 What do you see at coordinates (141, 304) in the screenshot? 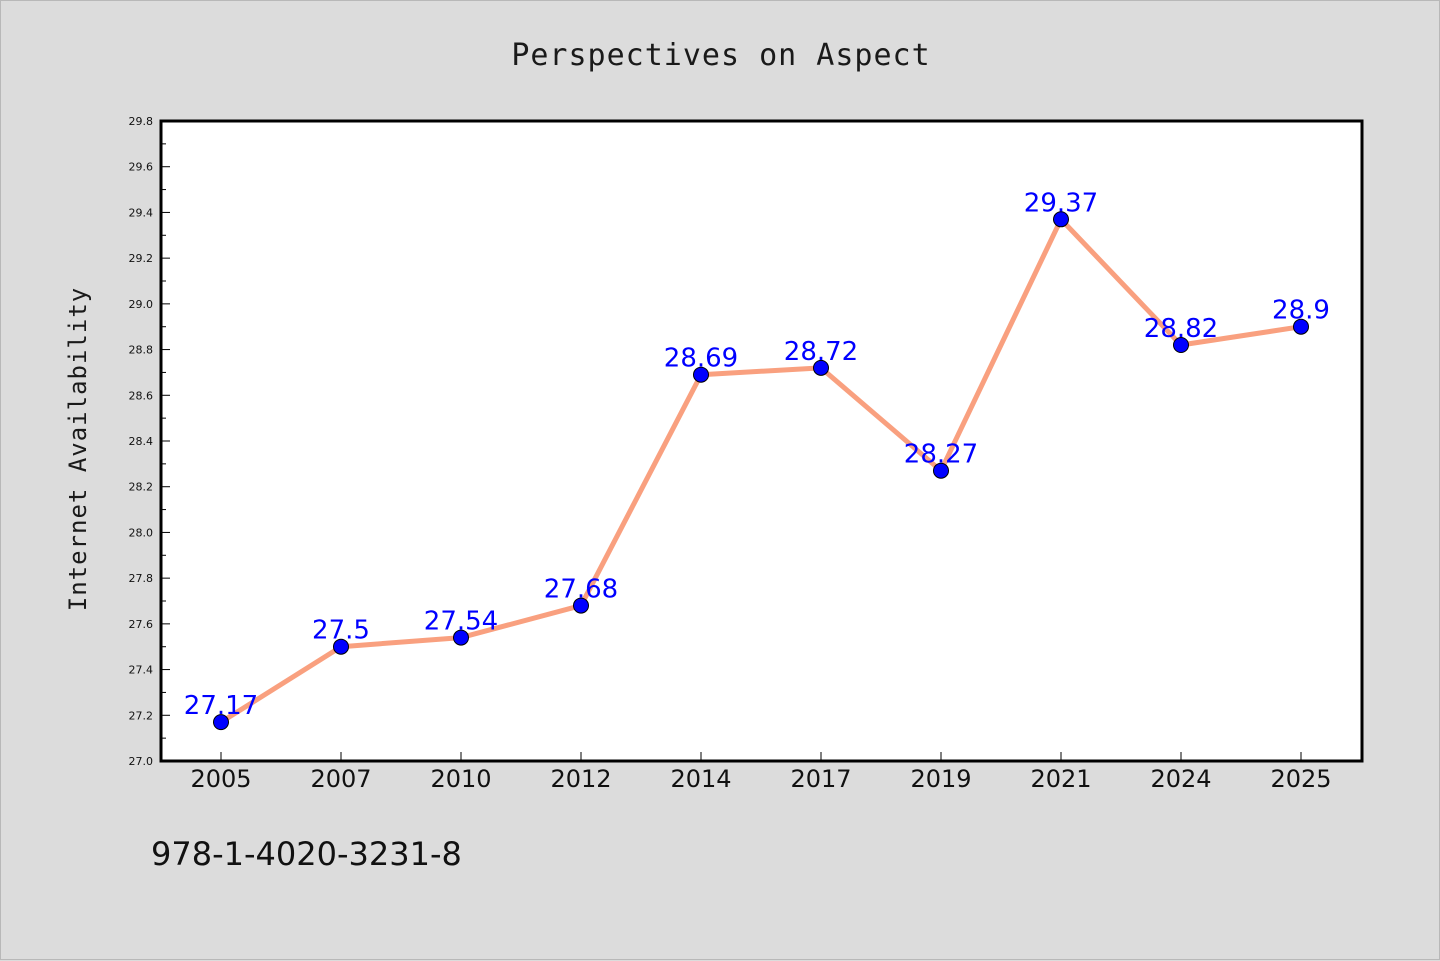
I see `y-tick-label: 29.0` at bounding box center [141, 304].